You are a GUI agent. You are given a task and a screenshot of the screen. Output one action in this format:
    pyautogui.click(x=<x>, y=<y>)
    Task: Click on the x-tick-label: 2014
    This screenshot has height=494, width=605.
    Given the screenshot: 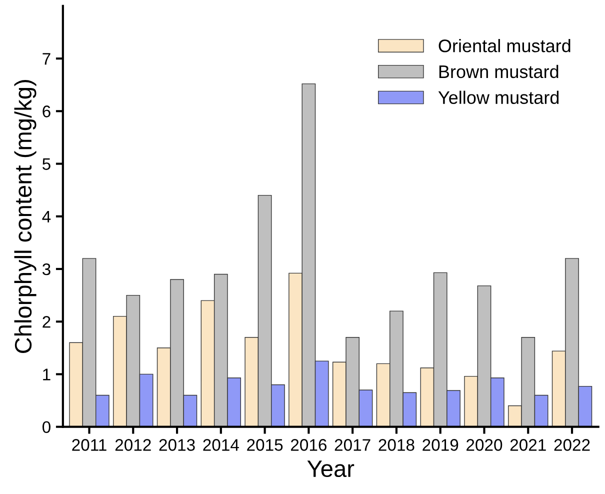 What is the action you would take?
    pyautogui.click(x=221, y=445)
    